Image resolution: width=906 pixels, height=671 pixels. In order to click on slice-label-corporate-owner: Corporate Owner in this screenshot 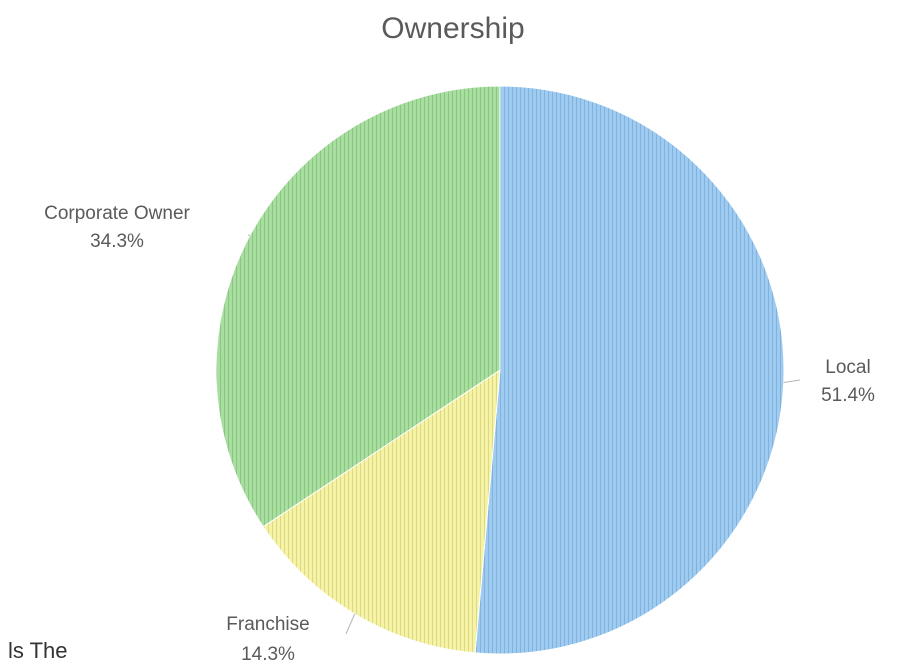, I will do `click(117, 213)`.